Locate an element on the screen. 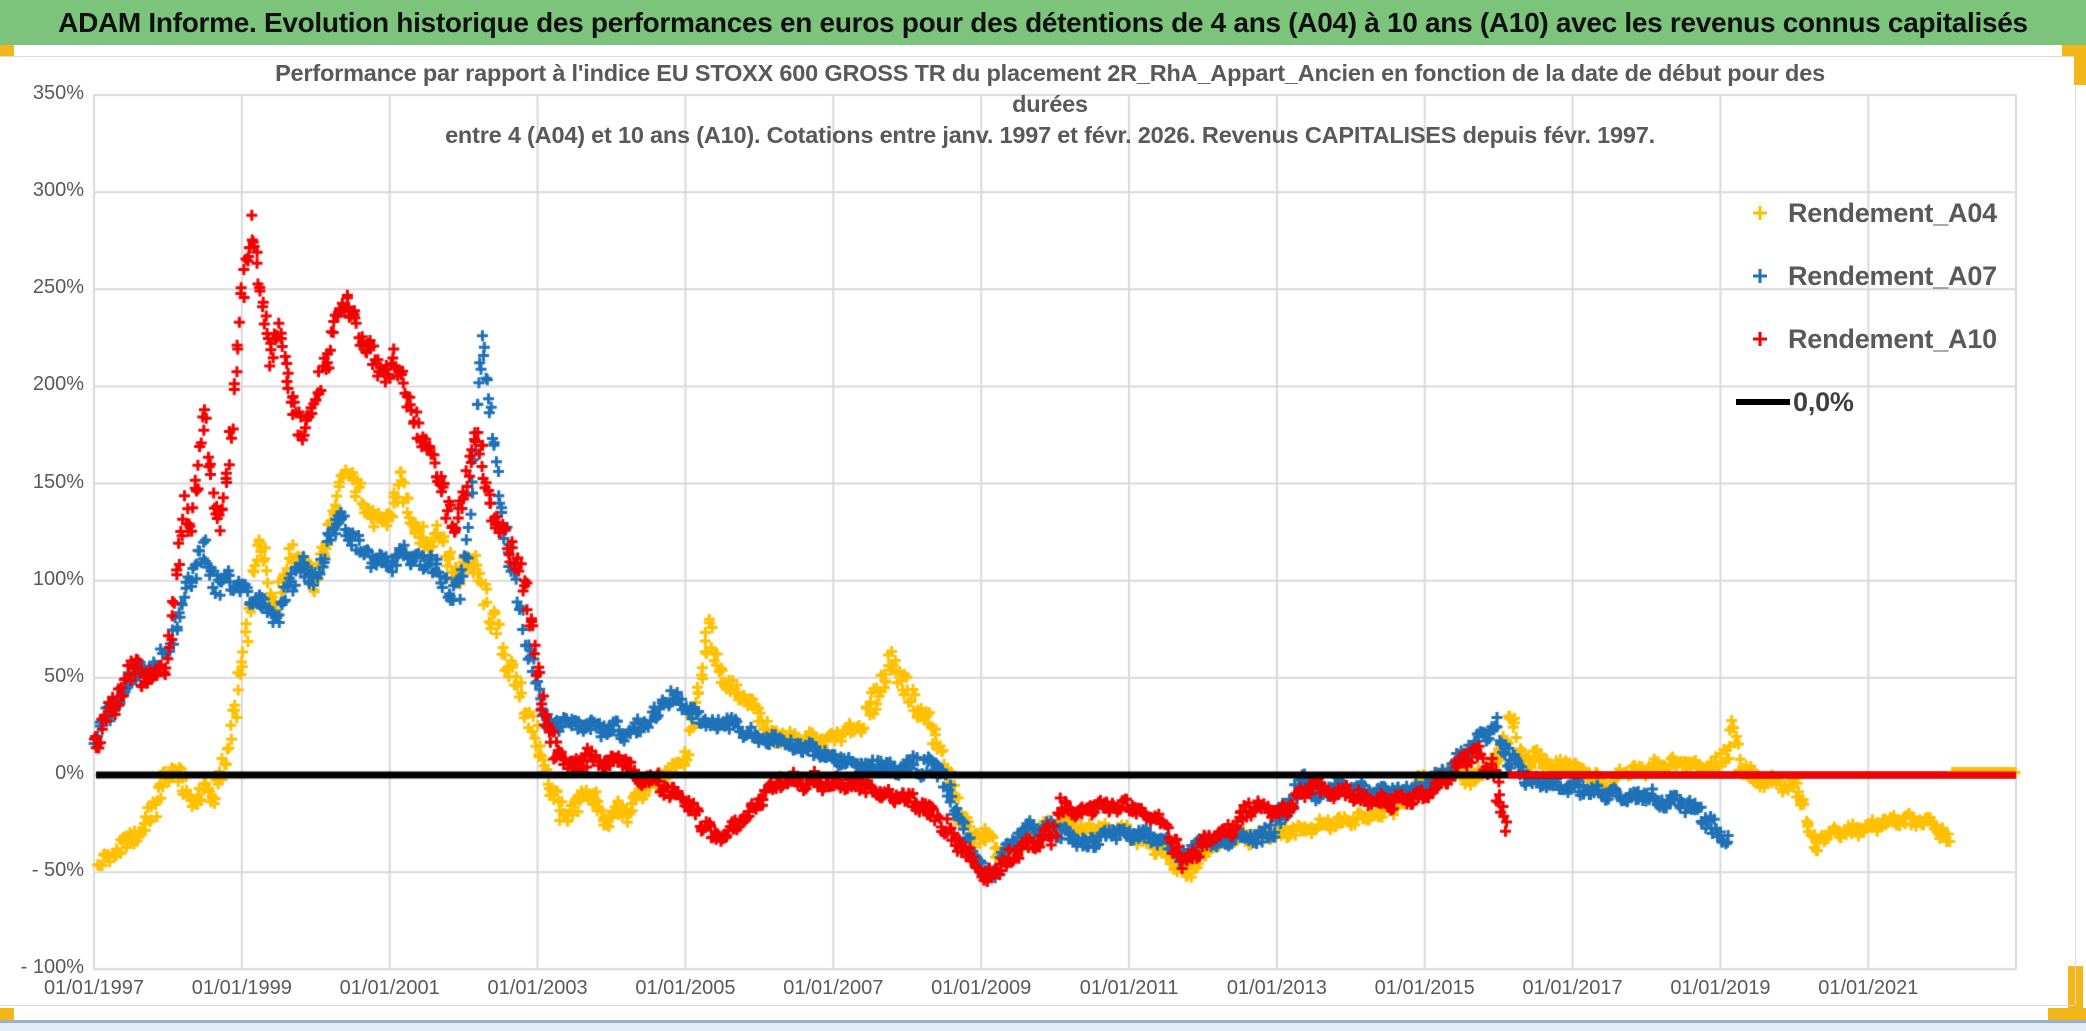 Image resolution: width=2086 pixels, height=1031 pixels. legend-label: 0,0% is located at coordinates (1823, 401).